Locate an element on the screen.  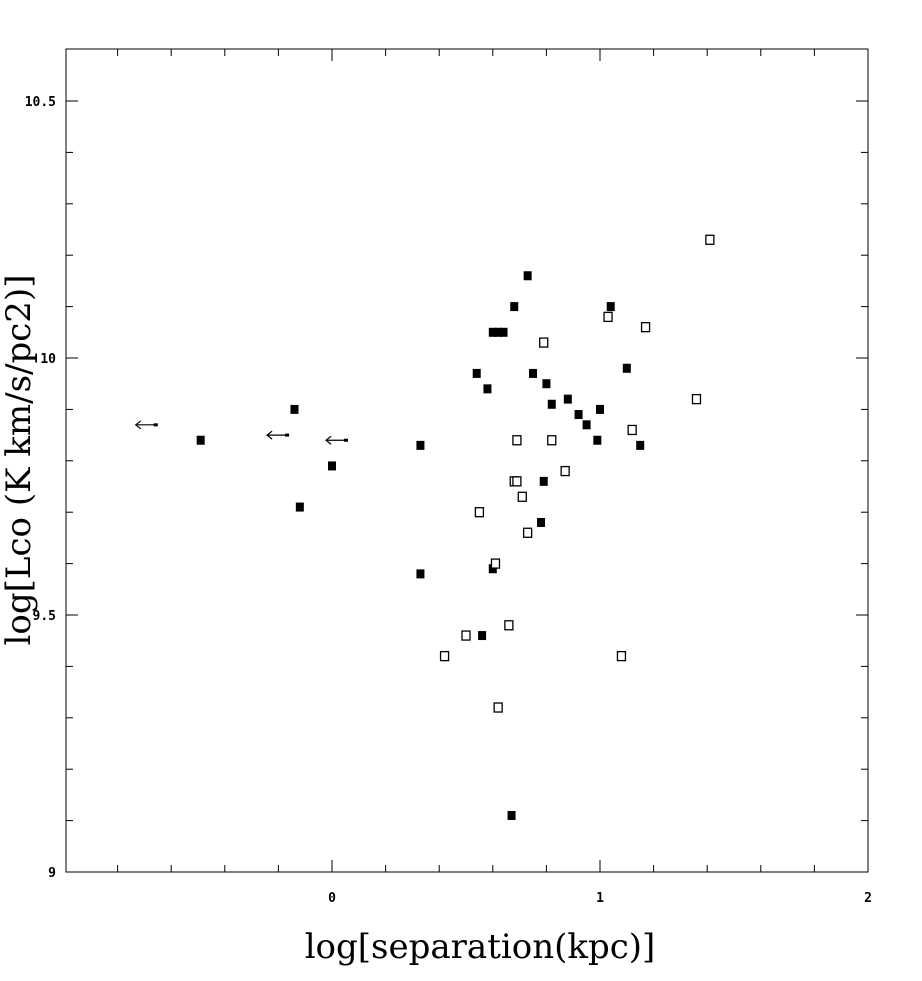
y-tick-label: 10.5 is located at coordinates (40, 102).